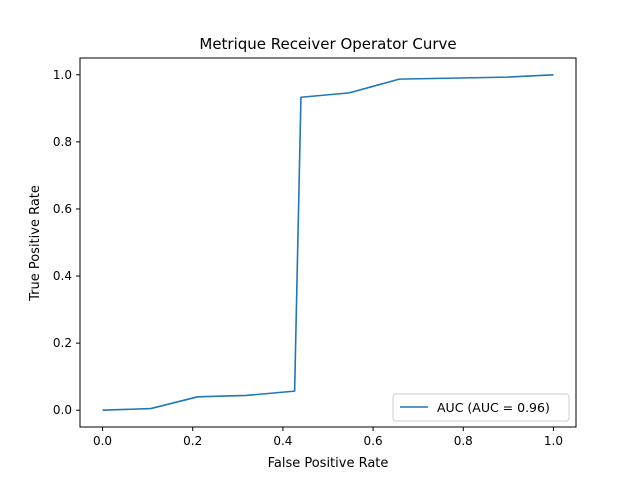 The width and height of the screenshot is (640, 480). I want to click on y-tick-label: 0.4, so click(62, 276).